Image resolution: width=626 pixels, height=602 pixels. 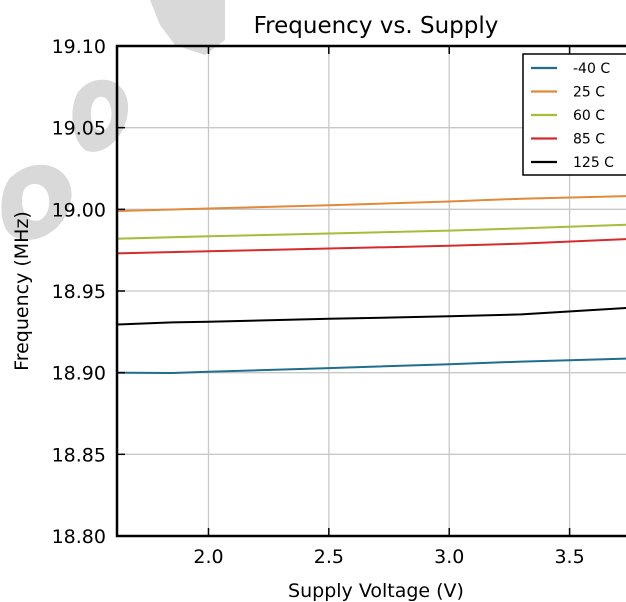 I want to click on y-tick-label: 19.10, so click(x=79, y=47).